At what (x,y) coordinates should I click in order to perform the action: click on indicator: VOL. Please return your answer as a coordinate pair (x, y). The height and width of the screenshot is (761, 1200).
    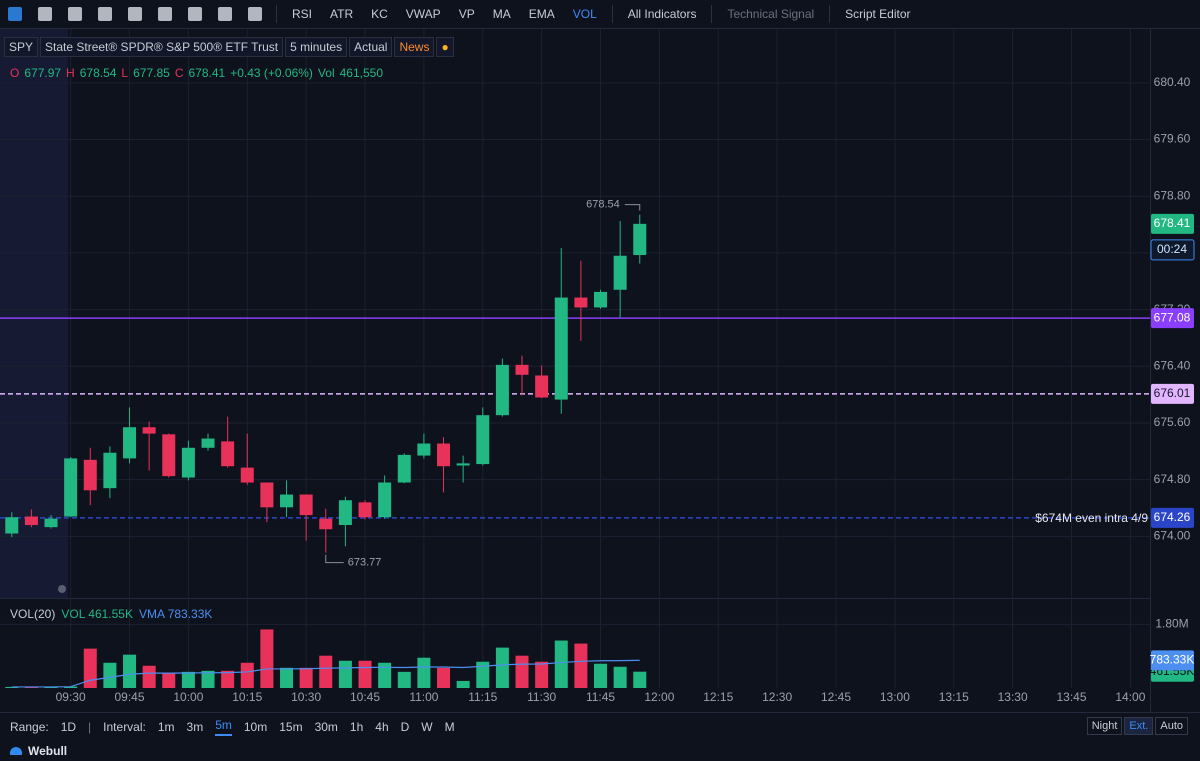
    Looking at the image, I should click on (584, 14).